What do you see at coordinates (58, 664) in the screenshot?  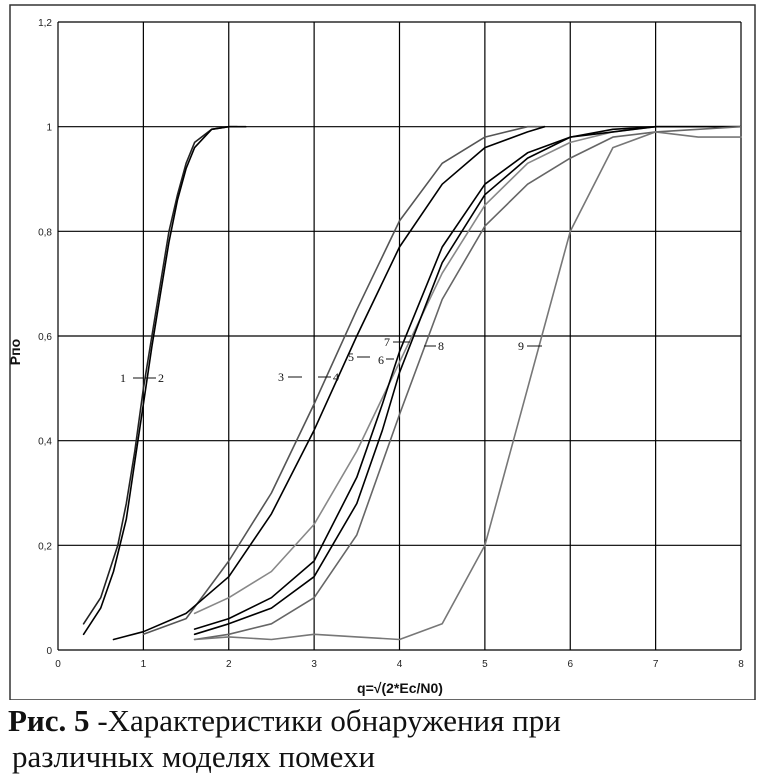 I see `x-tick-label: 0` at bounding box center [58, 664].